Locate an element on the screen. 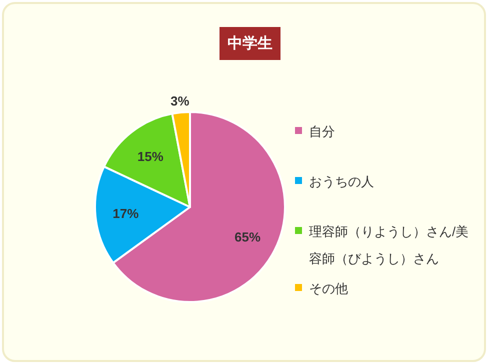 The width and height of the screenshot is (488, 364). chart-title: 中学生 is located at coordinates (250, 43).